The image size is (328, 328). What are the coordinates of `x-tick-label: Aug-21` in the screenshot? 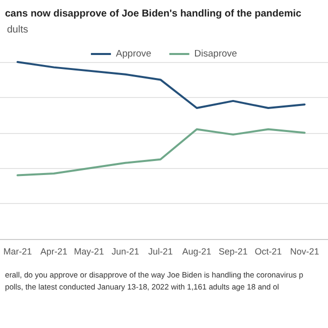 It's located at (197, 251).